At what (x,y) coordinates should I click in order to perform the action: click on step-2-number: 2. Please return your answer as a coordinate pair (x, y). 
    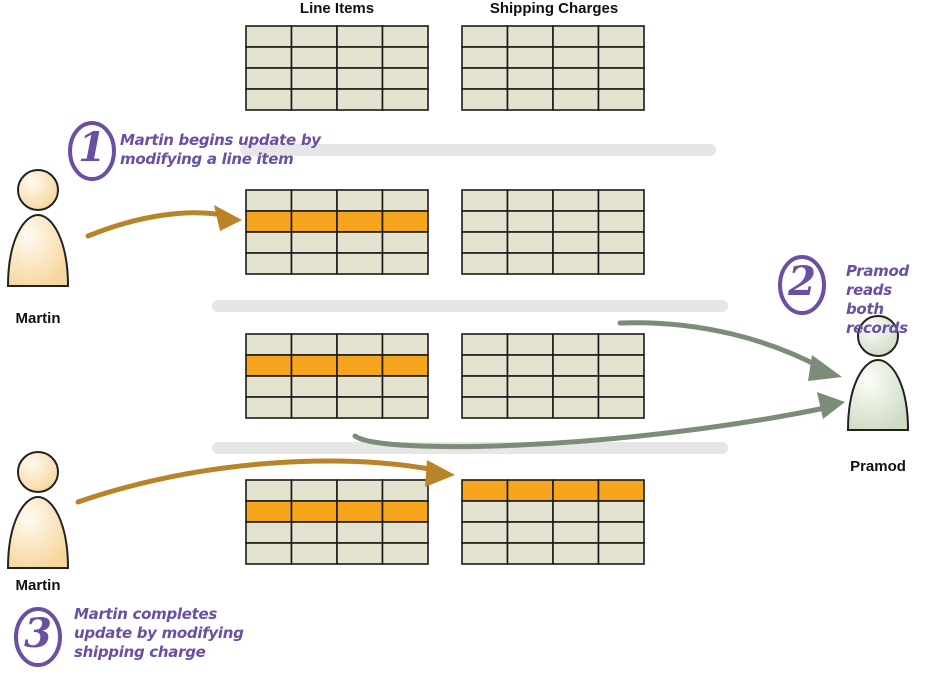
    Looking at the image, I should click on (802, 281).